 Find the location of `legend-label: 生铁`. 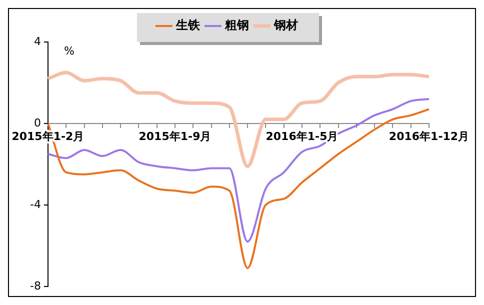

legend-label: 生铁 is located at coordinates (188, 25).